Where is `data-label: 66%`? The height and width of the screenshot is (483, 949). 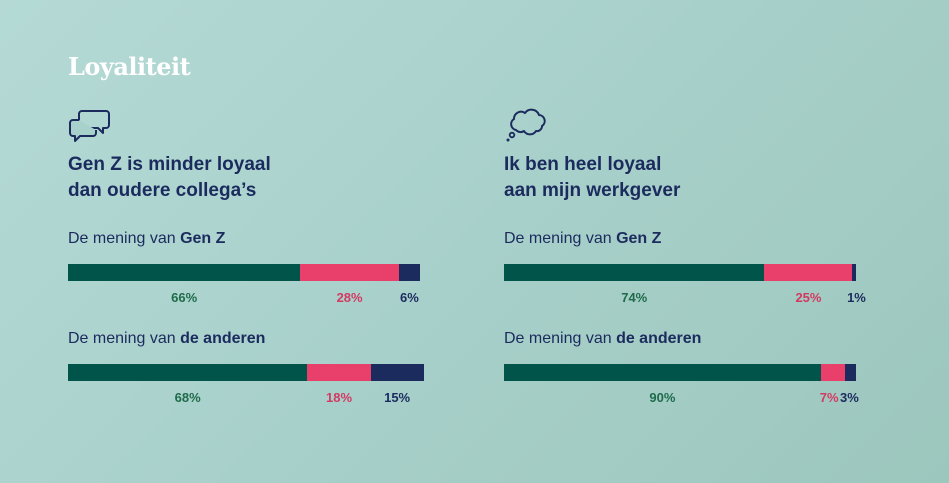
data-label: 66% is located at coordinates (184, 297).